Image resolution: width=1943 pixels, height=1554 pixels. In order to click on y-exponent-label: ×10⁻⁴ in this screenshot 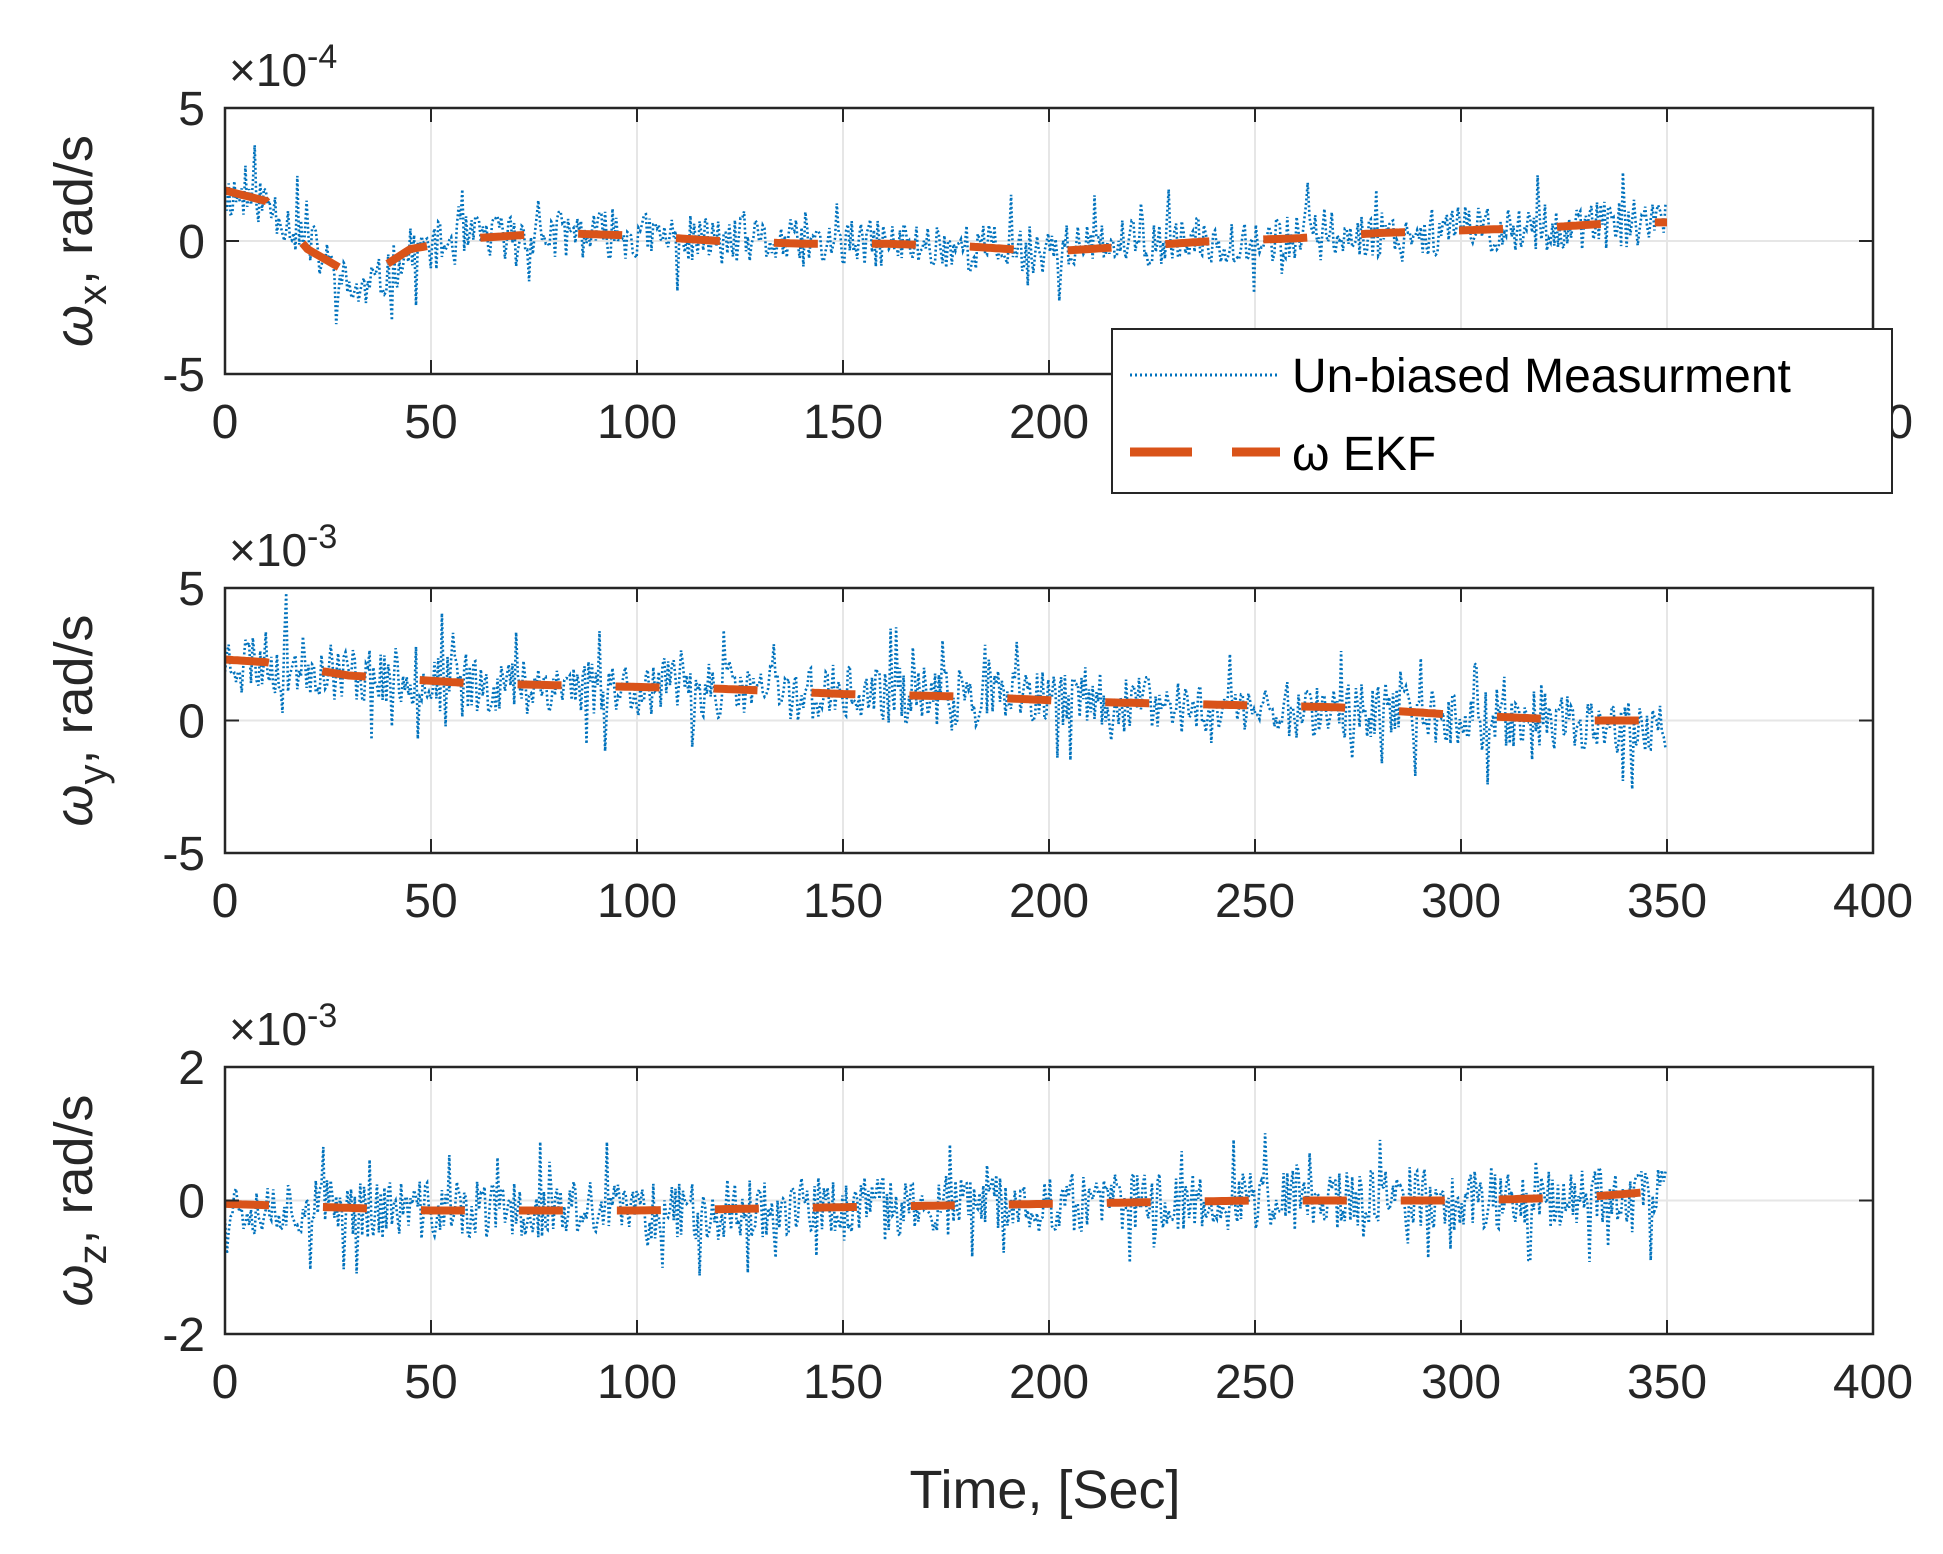, I will do `click(283, 67)`.